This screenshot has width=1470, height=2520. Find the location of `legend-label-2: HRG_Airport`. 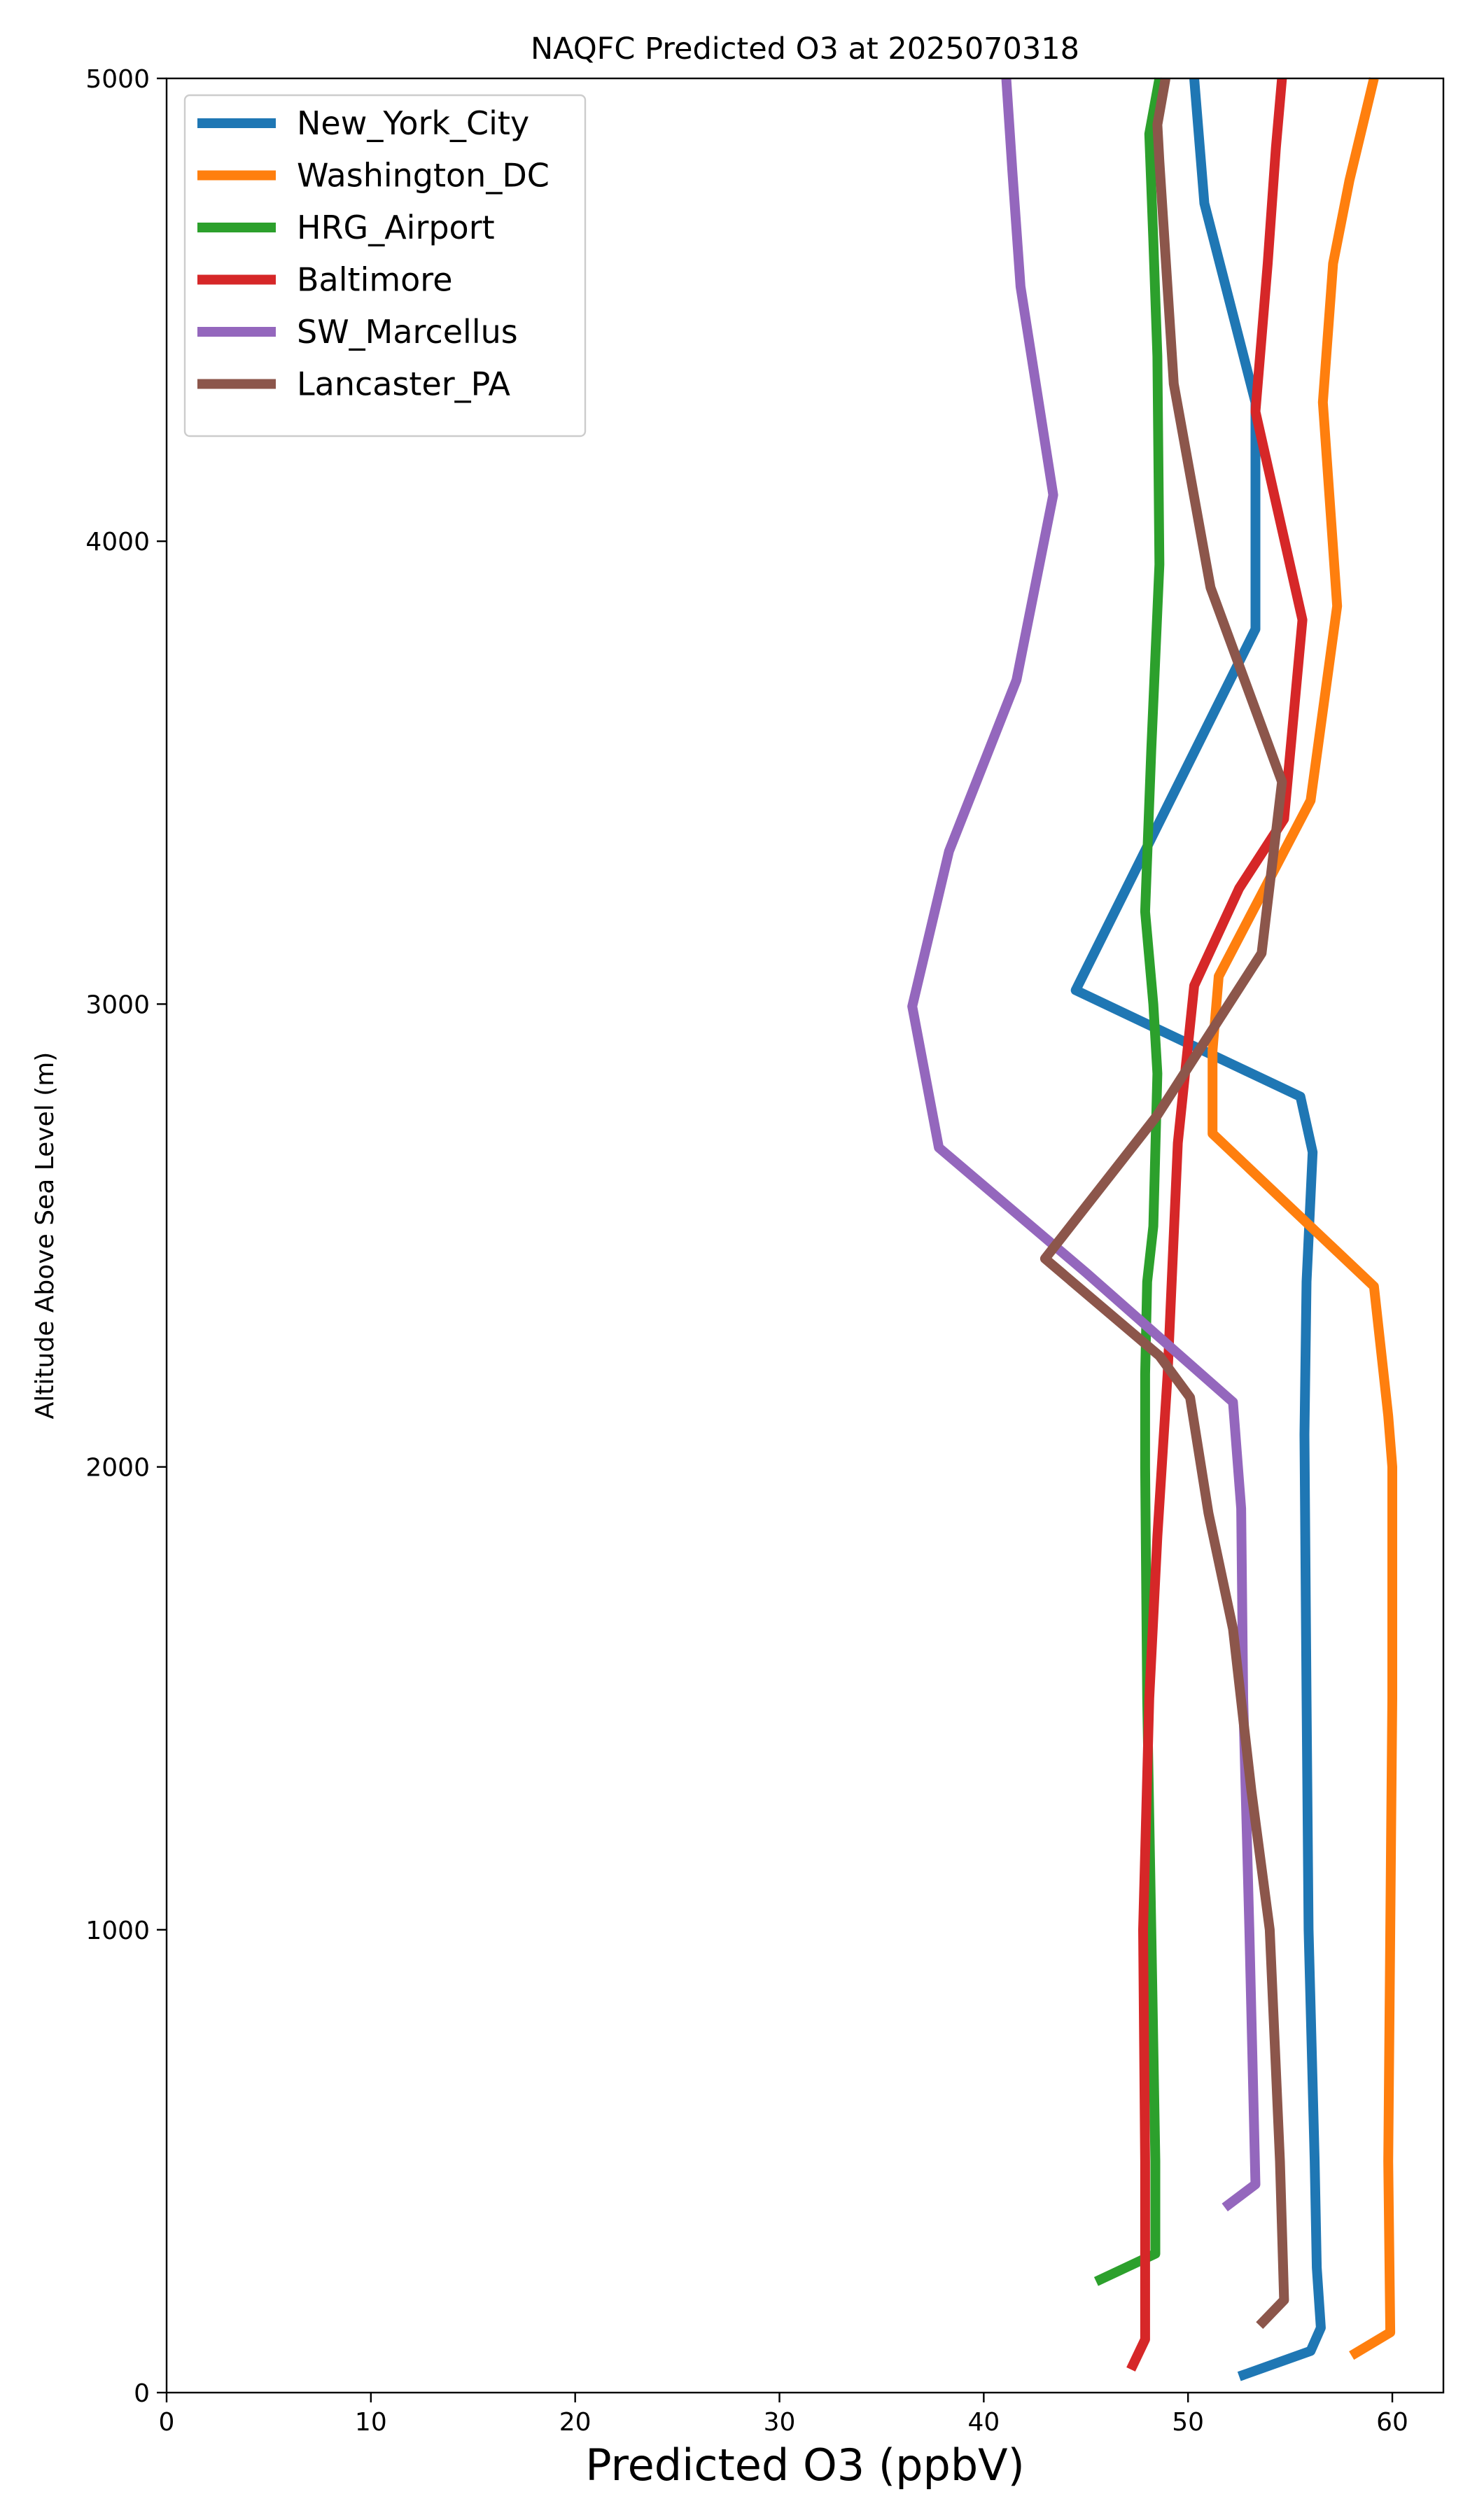

legend-label-2: HRG_Airport is located at coordinates (396, 227).